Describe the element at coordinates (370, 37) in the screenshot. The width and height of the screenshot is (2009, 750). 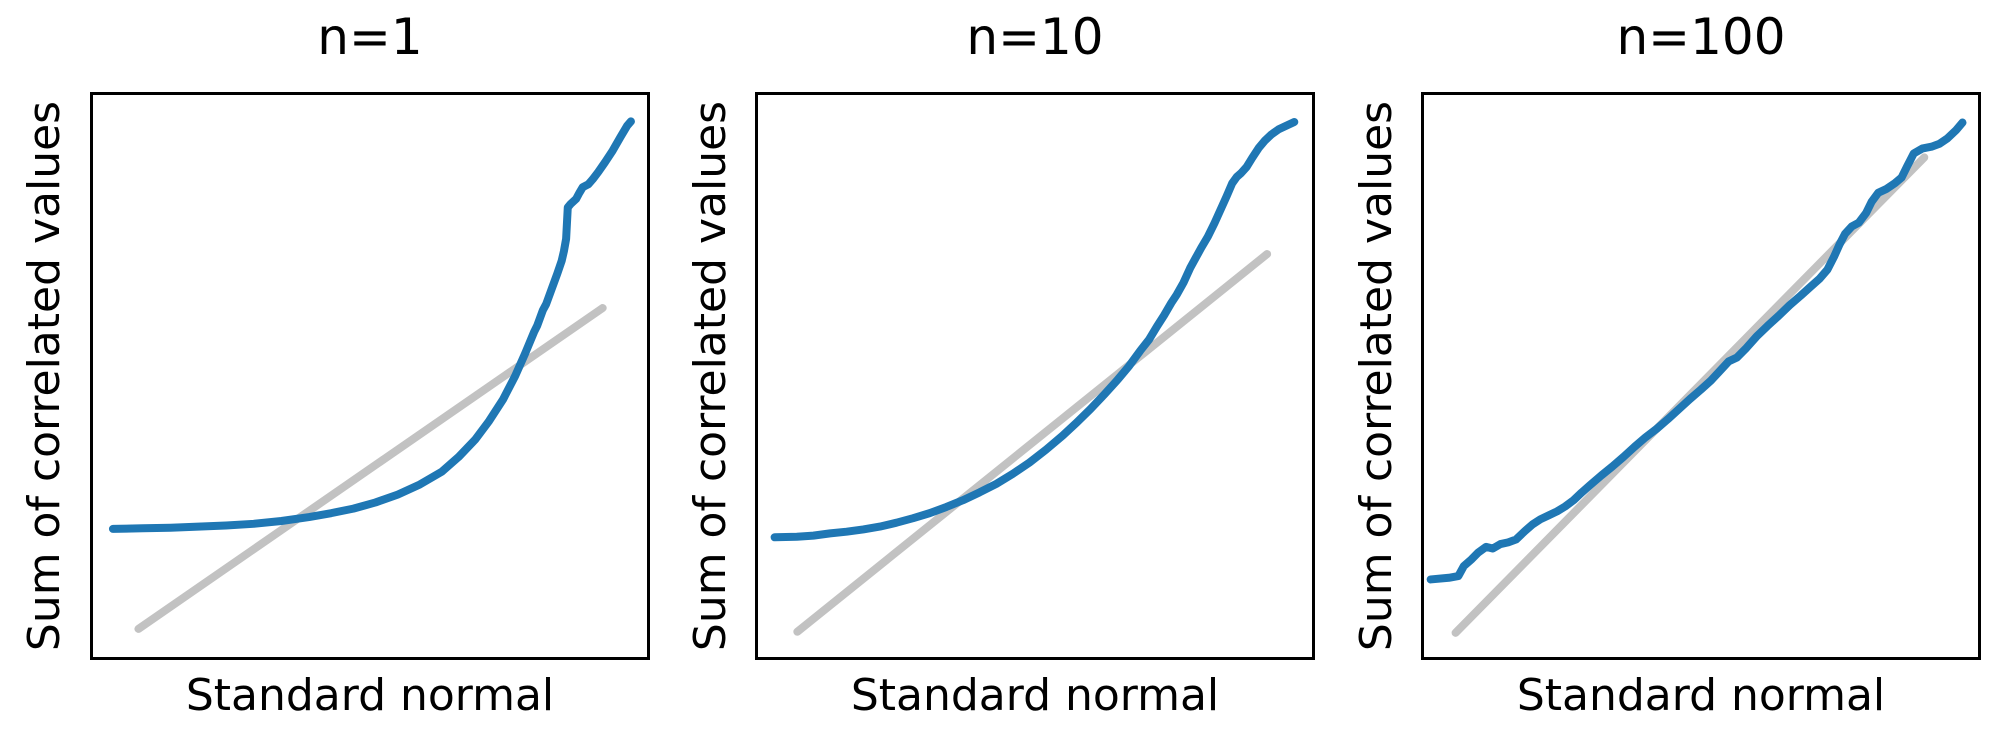
I see `panel-1-title: n=1` at that location.